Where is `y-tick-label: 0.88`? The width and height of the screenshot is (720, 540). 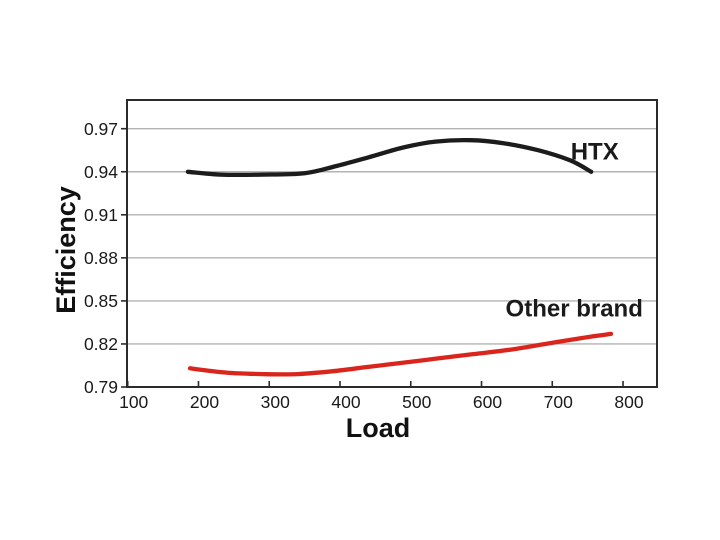
y-tick-label: 0.88 is located at coordinates (101, 258).